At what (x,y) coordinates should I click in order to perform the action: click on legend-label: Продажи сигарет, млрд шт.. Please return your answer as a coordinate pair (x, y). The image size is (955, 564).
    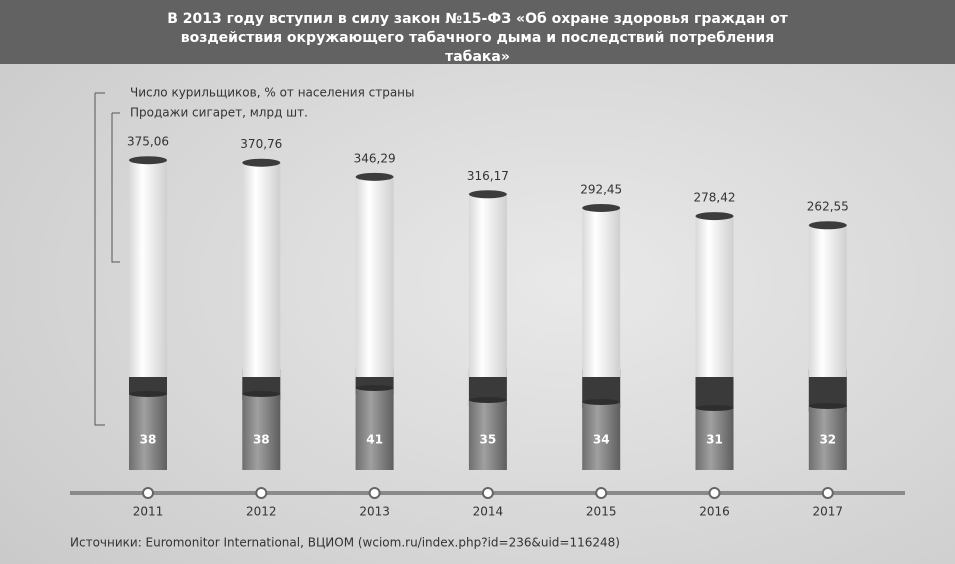
    Looking at the image, I should click on (219, 113).